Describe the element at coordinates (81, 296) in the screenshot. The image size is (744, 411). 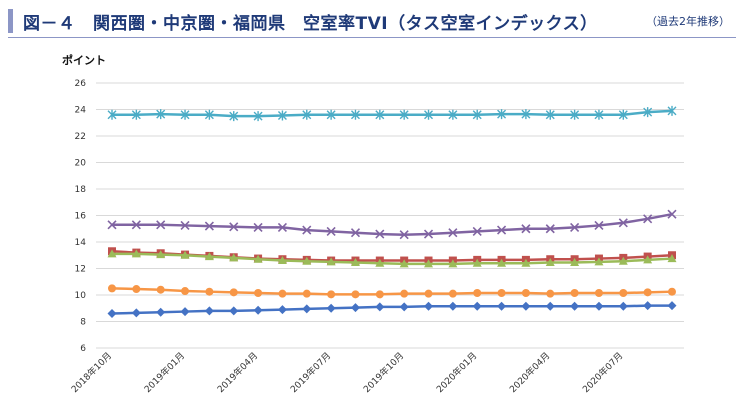
I see `y-tick-label: 10` at that location.